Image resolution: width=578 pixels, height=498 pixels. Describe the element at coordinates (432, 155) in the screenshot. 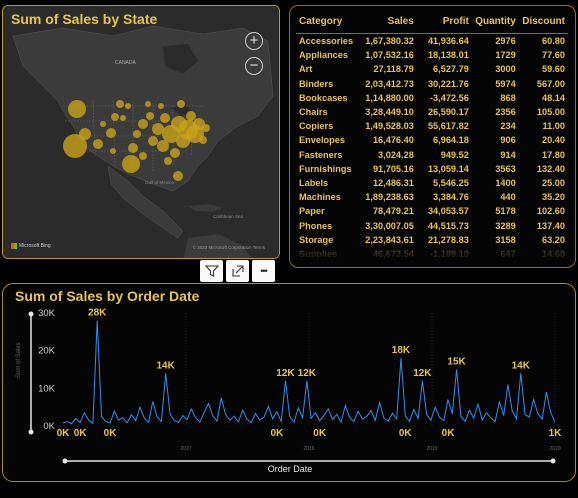

I see `table-row: Fasteners 3,024.28 949.52 914 17.80` at that location.